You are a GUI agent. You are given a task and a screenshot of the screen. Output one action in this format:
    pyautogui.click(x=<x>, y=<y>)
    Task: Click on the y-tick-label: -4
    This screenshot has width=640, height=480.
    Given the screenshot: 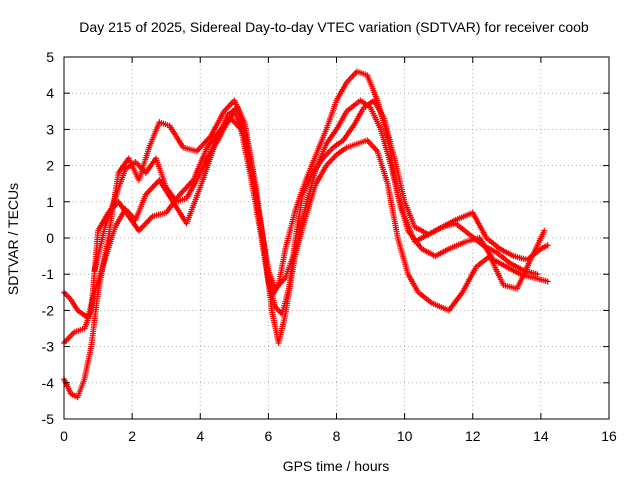 What is the action you would take?
    pyautogui.click(x=48, y=383)
    